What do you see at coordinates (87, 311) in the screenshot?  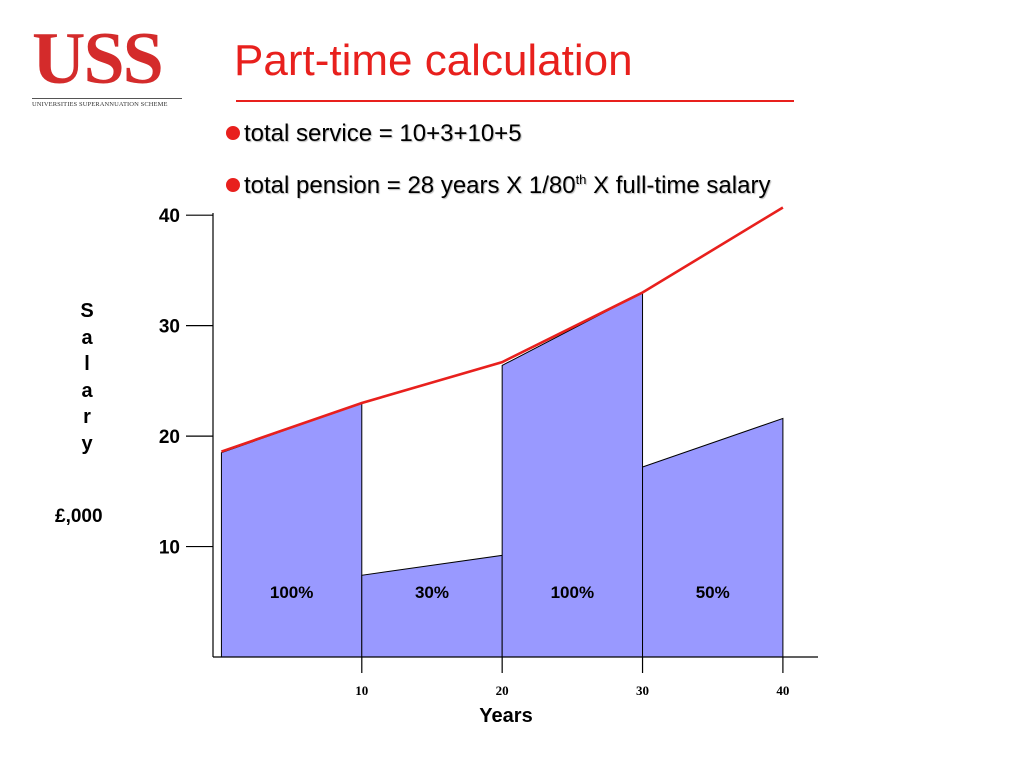 I see `y-axis-label-letter: S` at bounding box center [87, 311].